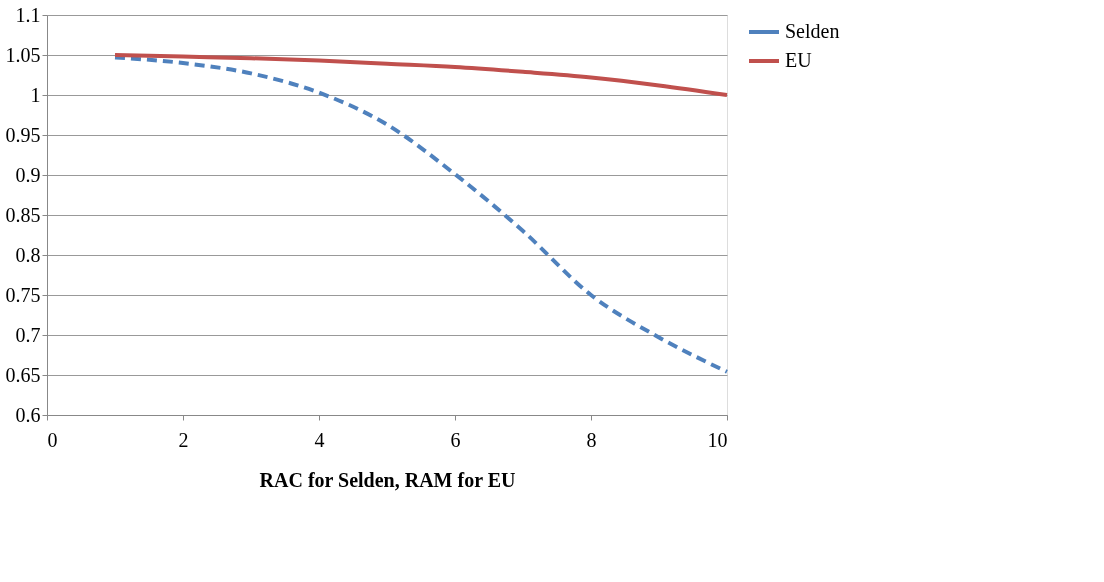 Image resolution: width=1104 pixels, height=582 pixels. Describe the element at coordinates (28, 14) in the screenshot. I see `y-tick-label: 1.1` at that location.